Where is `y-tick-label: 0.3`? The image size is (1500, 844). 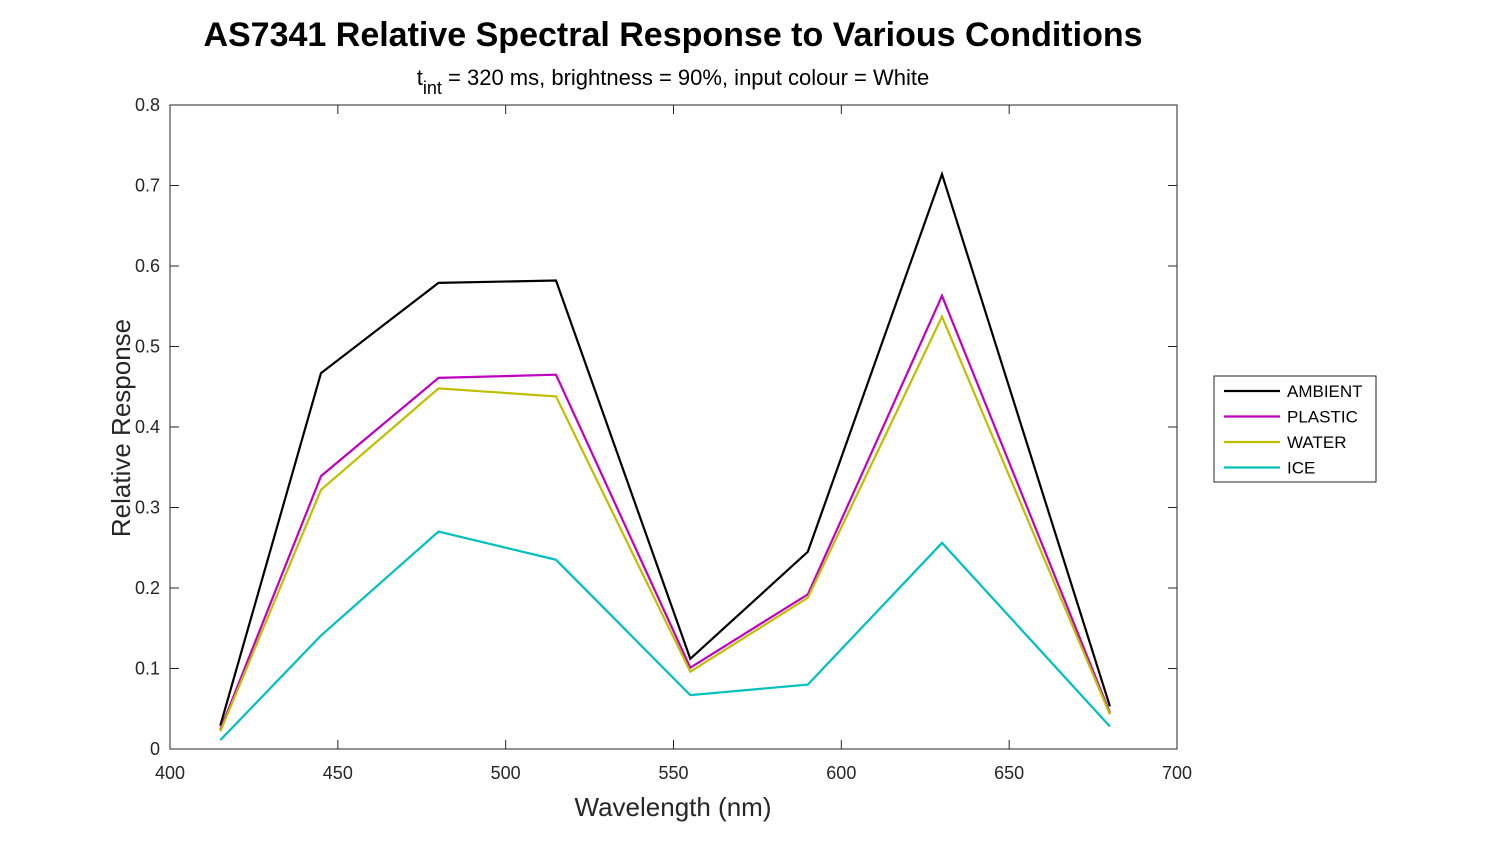
y-tick-label: 0.3 is located at coordinates (147, 508).